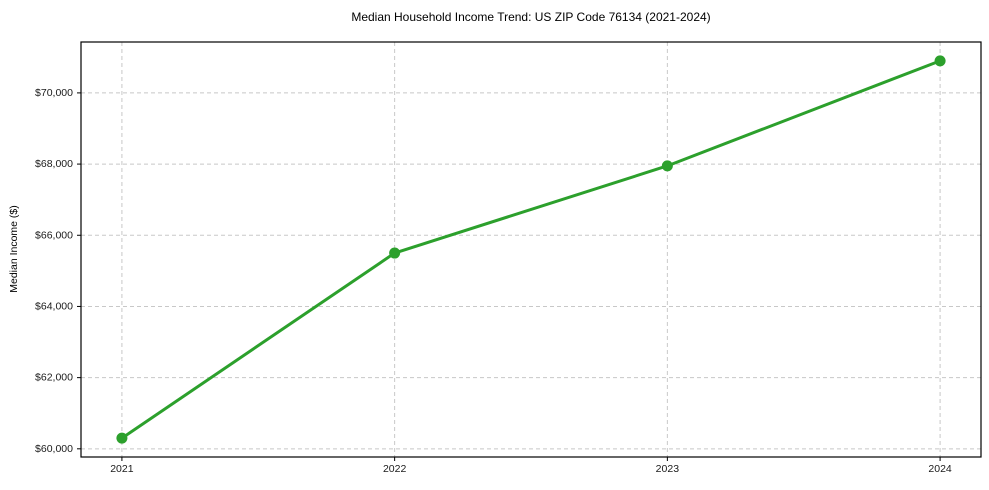 This screenshot has width=989, height=490. What do you see at coordinates (54, 449) in the screenshot?
I see `y-tick-label: $60,000` at bounding box center [54, 449].